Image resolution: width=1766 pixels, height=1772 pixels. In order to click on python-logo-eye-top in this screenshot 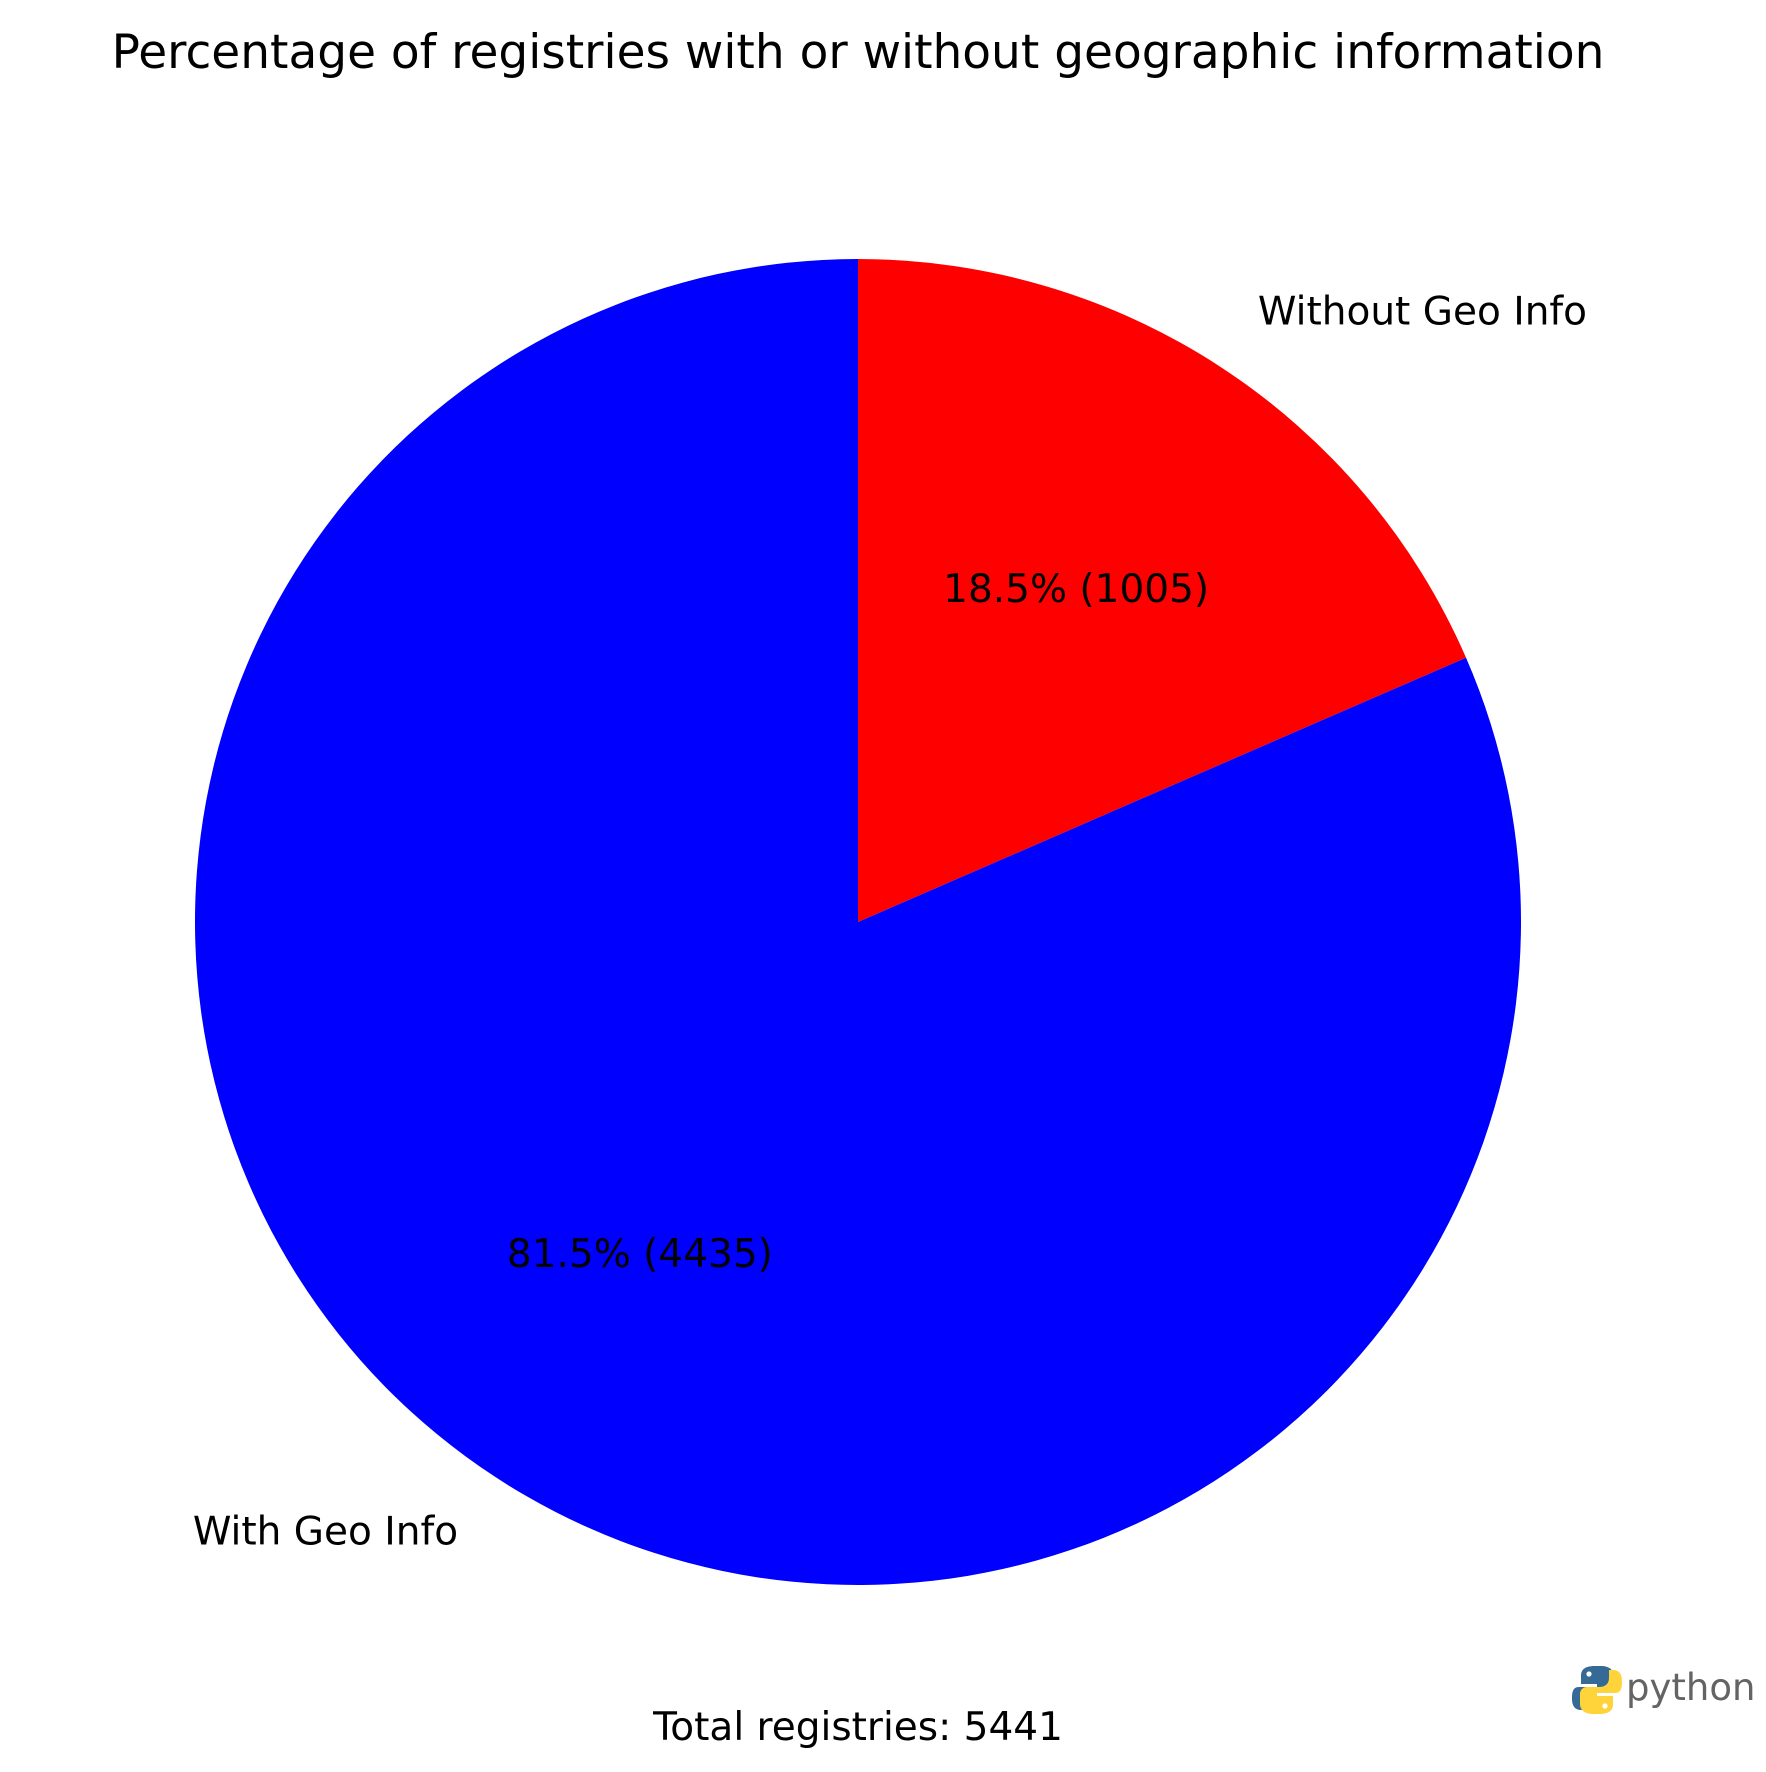, I will do `click(1589, 1674)`.